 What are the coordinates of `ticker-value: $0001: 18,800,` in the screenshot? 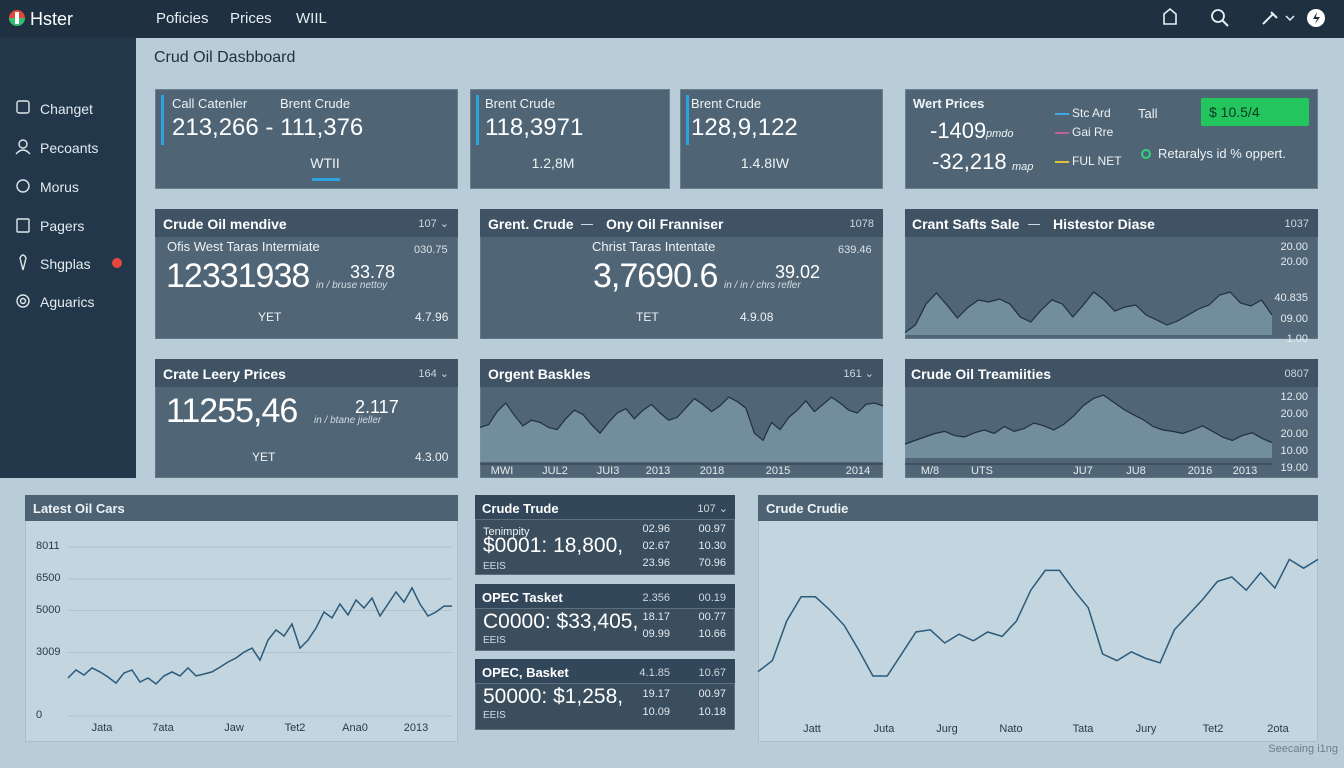 It's located at (553, 545).